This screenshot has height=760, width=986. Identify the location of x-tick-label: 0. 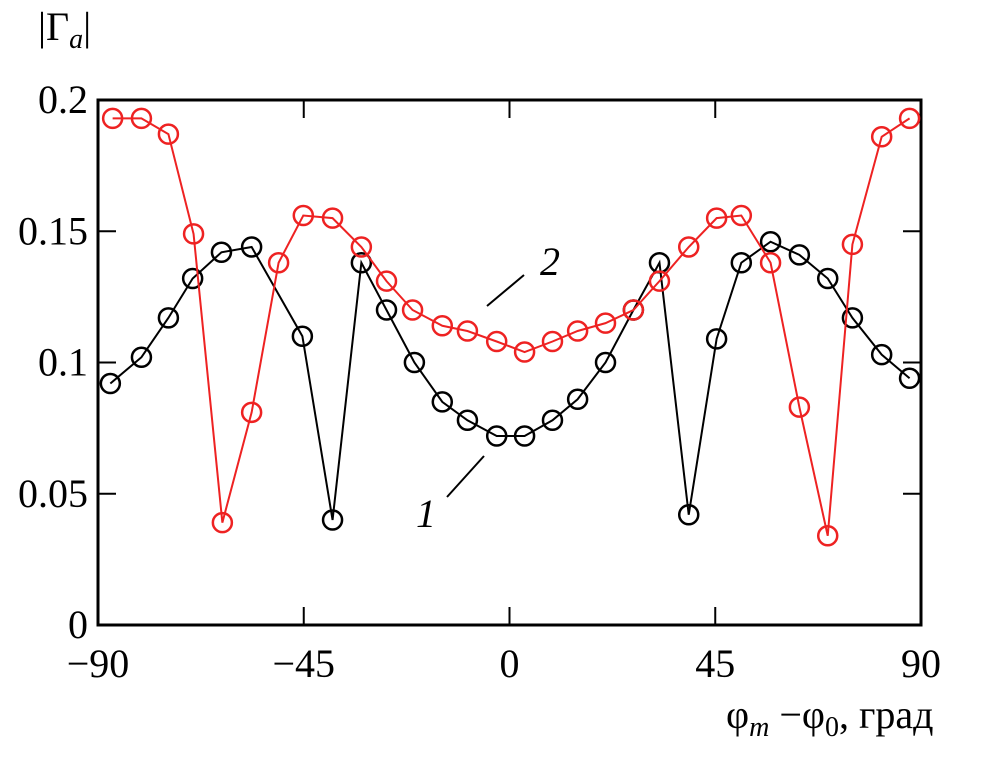
(510, 663).